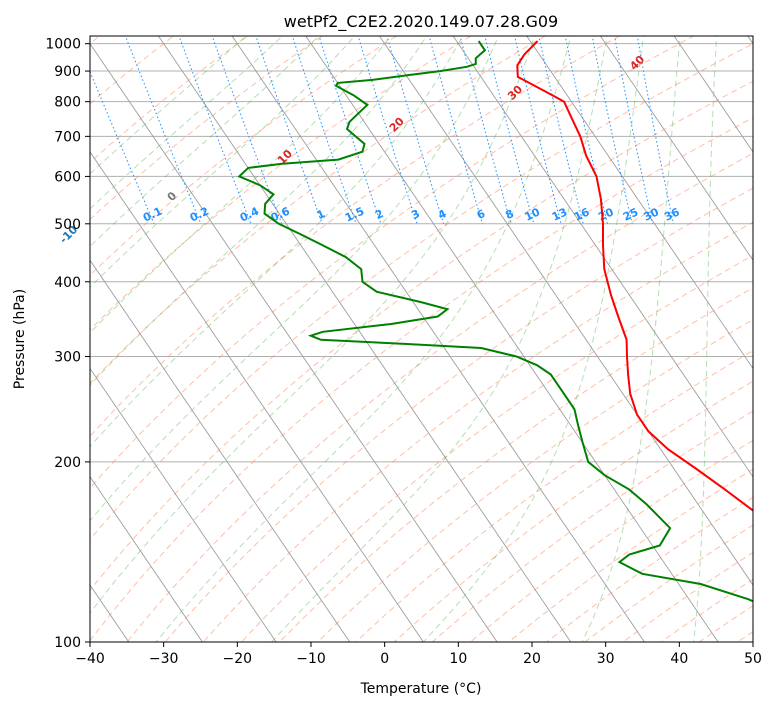 The image size is (775, 708). What do you see at coordinates (321, 214) in the screenshot?
I see `mixing-ratio-label: 1` at bounding box center [321, 214].